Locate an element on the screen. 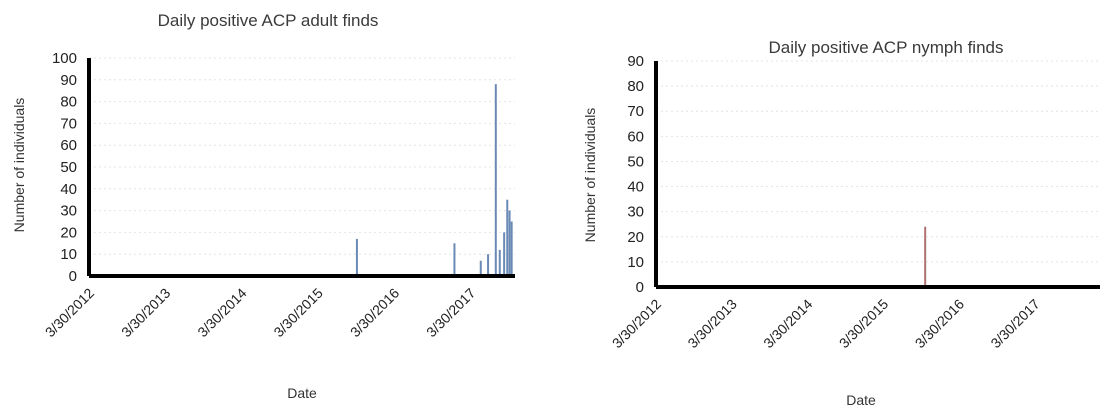 This screenshot has height=411, width=1106. y-tick-labels: 0 10 20 30 40 50 60 70 80 90 100 is located at coordinates (64, 167).